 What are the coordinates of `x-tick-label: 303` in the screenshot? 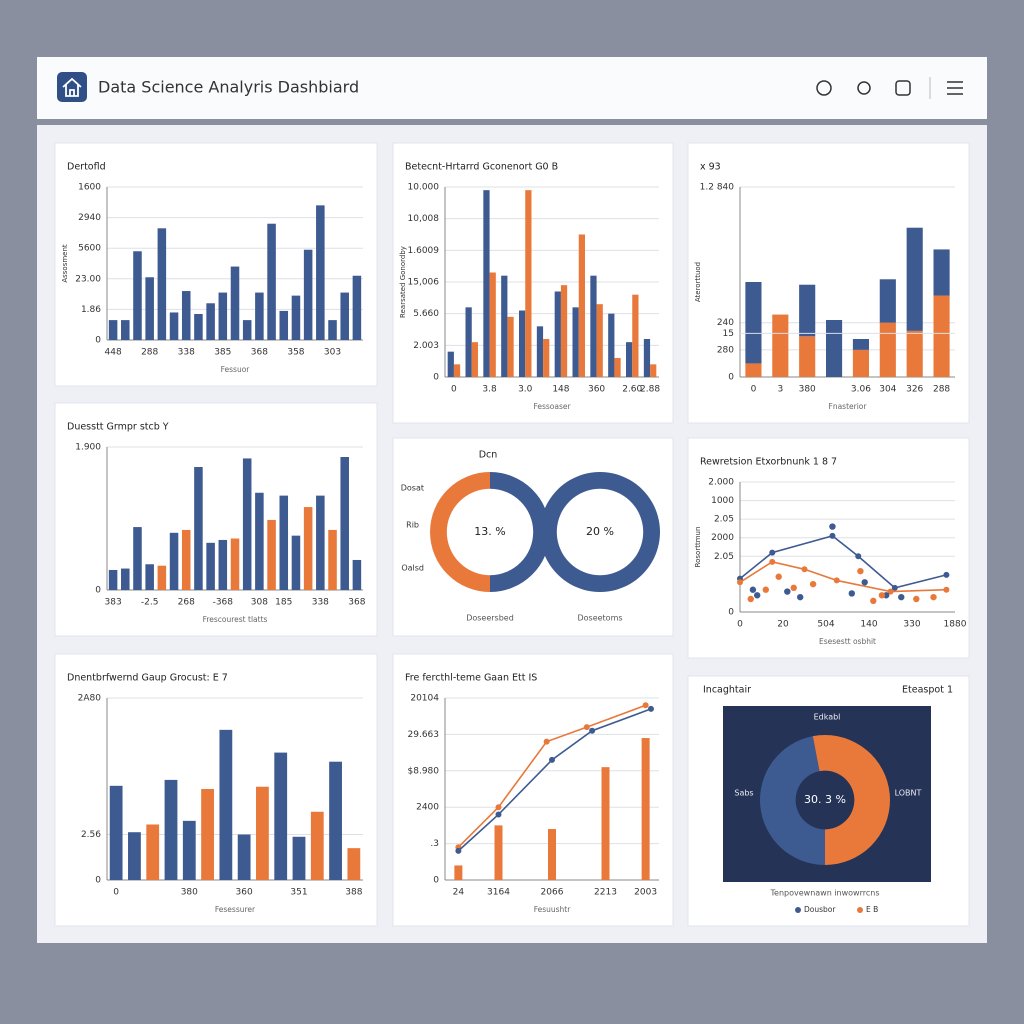 It's located at (332, 353).